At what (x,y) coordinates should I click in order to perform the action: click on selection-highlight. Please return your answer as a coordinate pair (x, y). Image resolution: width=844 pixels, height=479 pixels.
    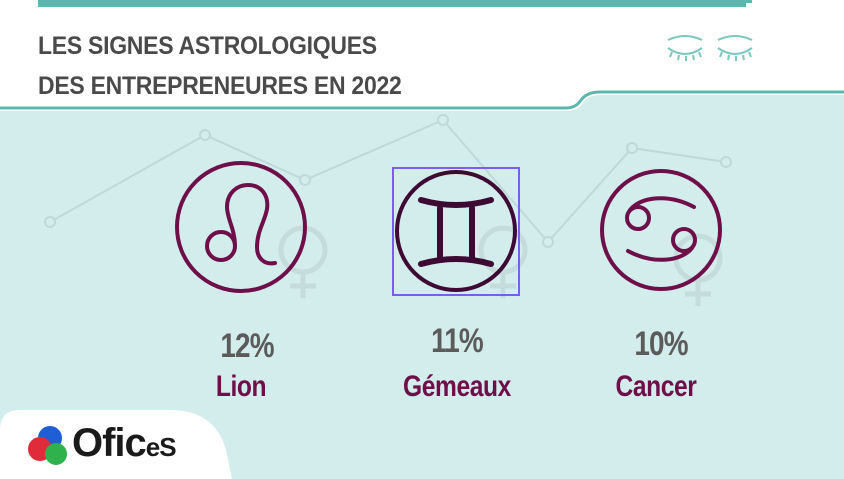
    Looking at the image, I should click on (456, 231).